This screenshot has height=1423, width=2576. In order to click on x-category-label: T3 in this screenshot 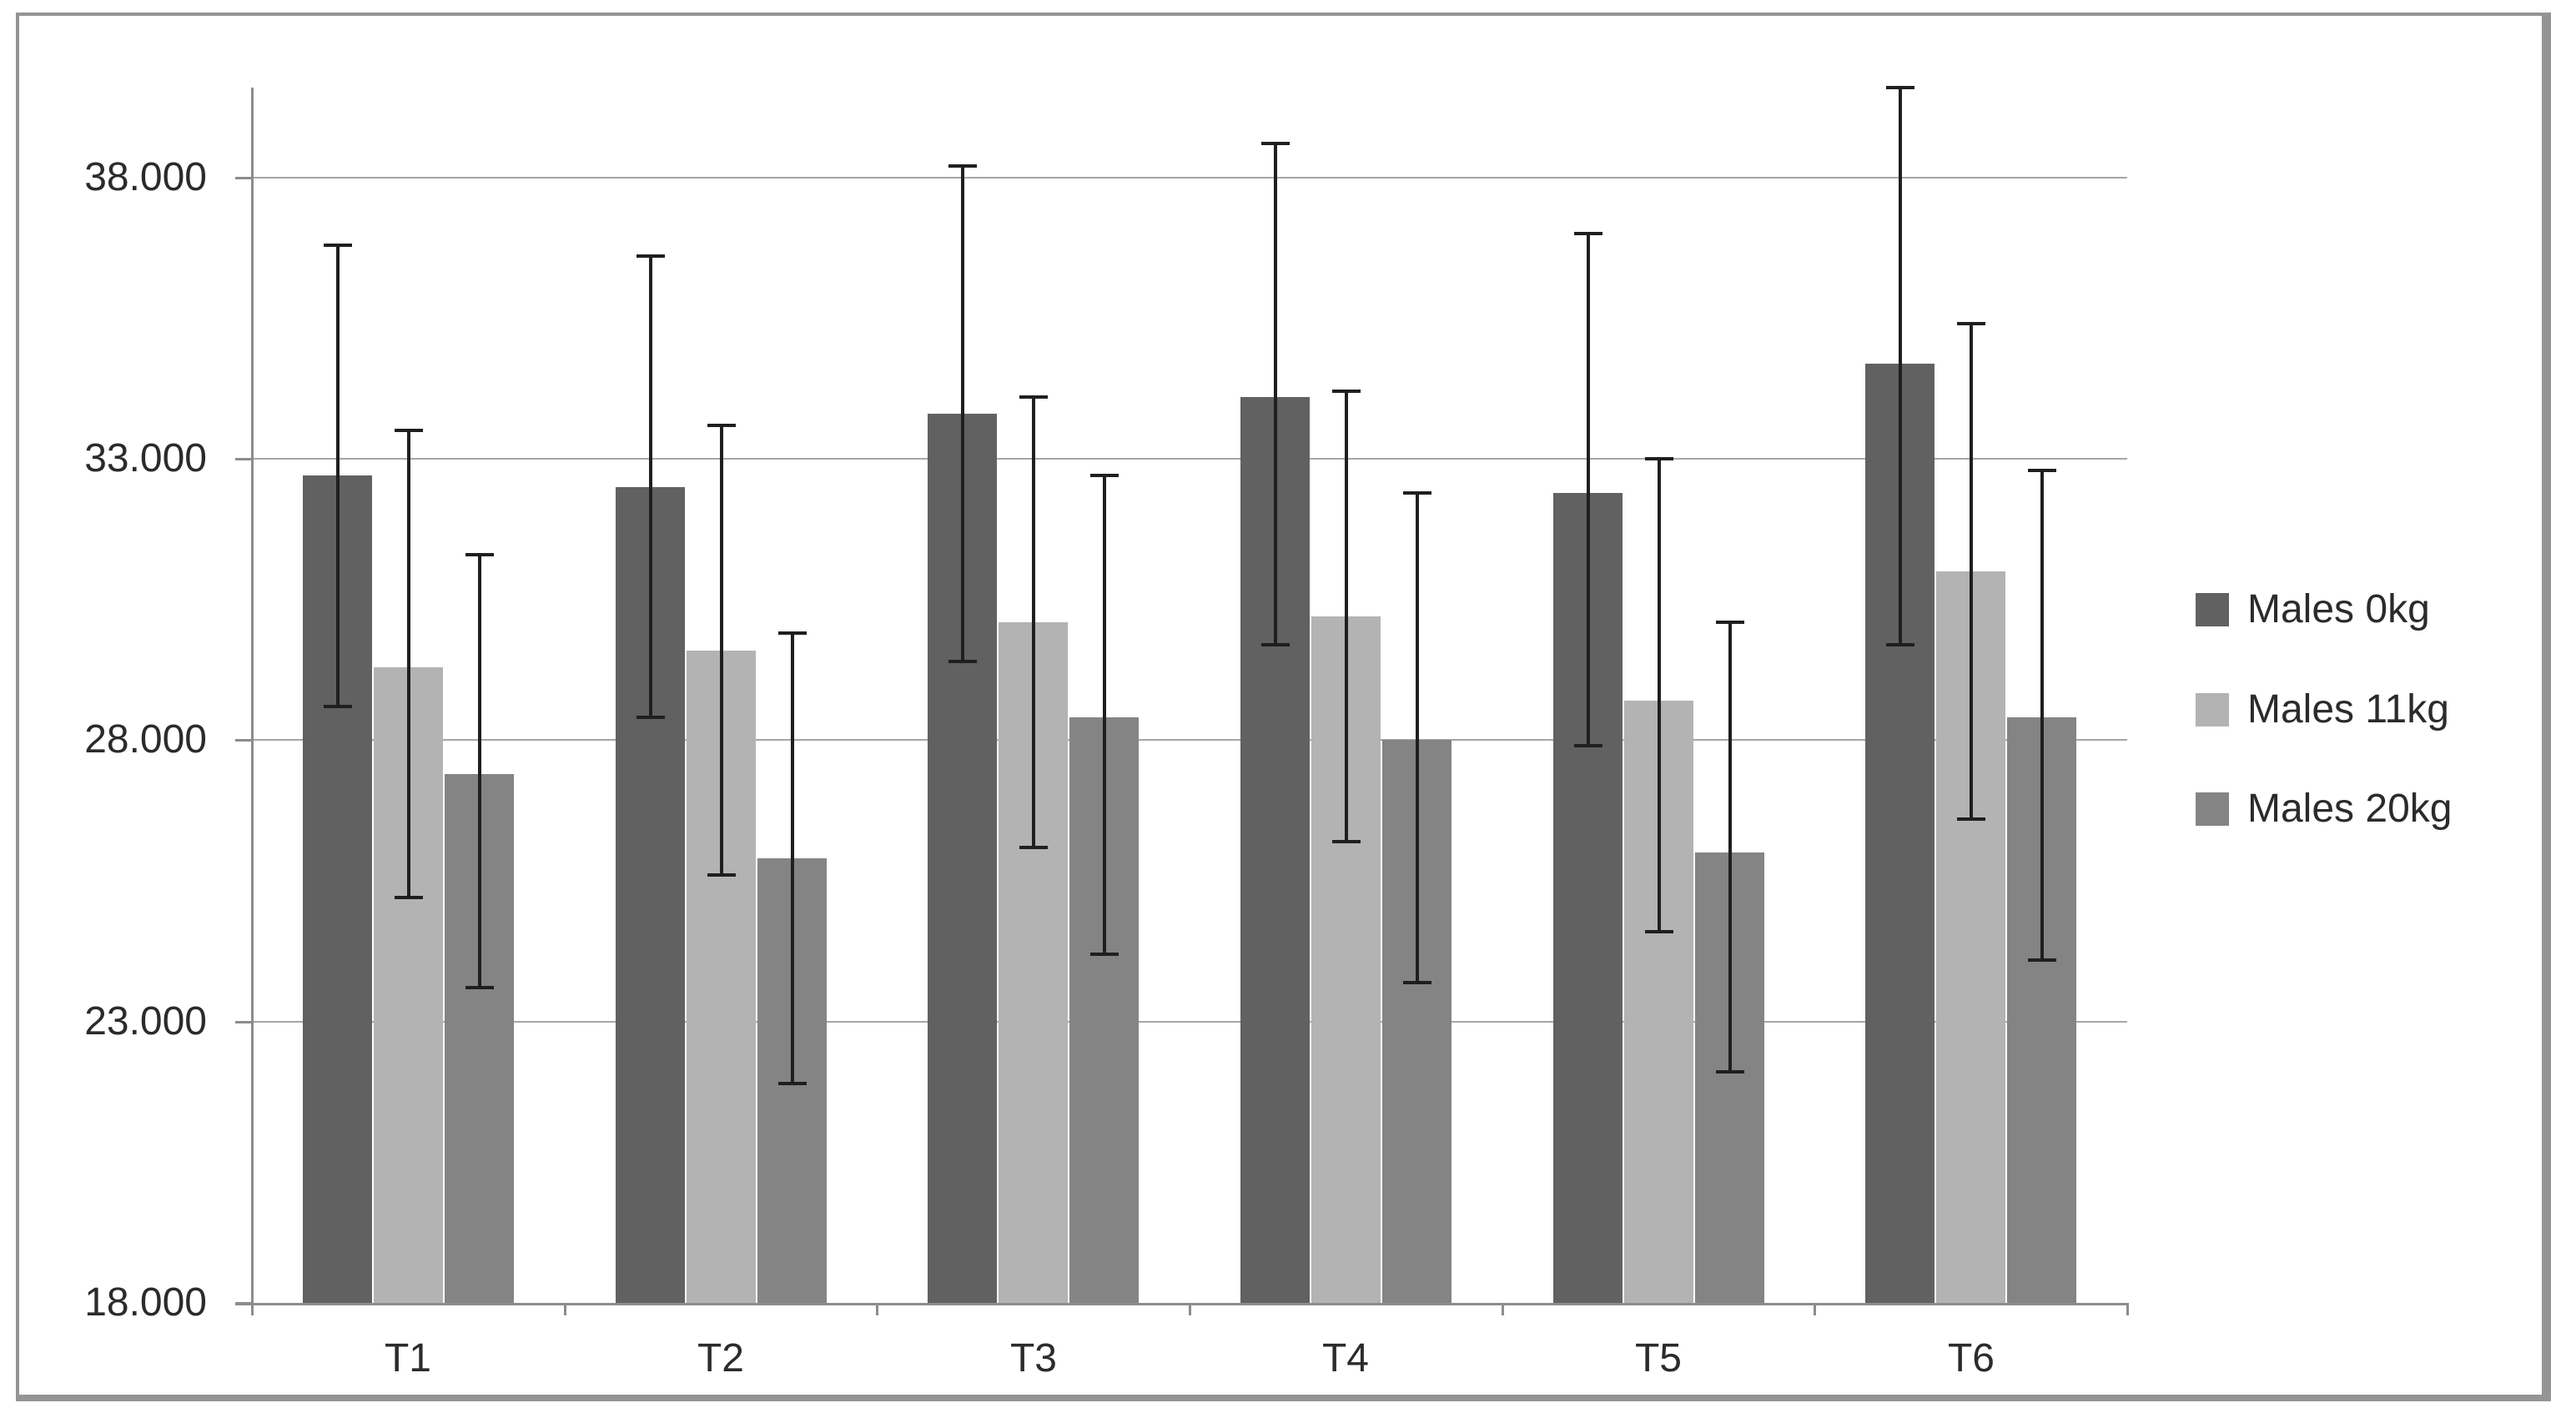, I will do `click(1033, 1358)`.